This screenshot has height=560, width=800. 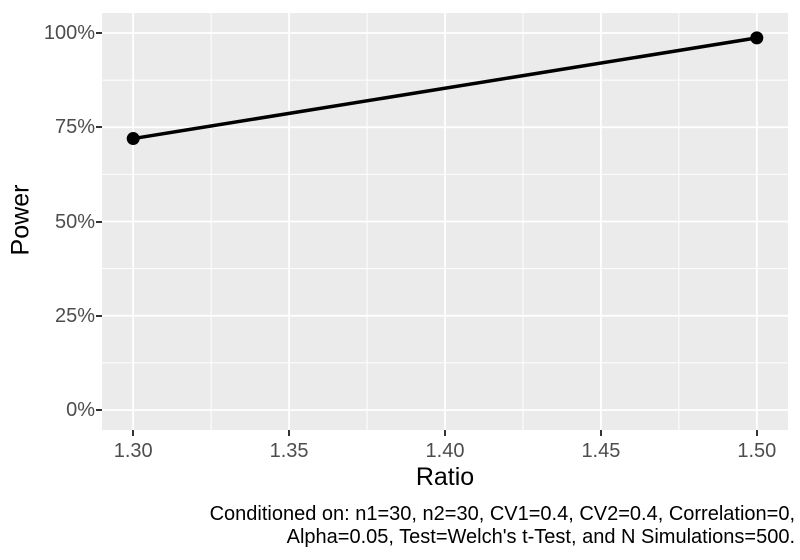 I want to click on y-tick-label: 0%, so click(x=80, y=410).